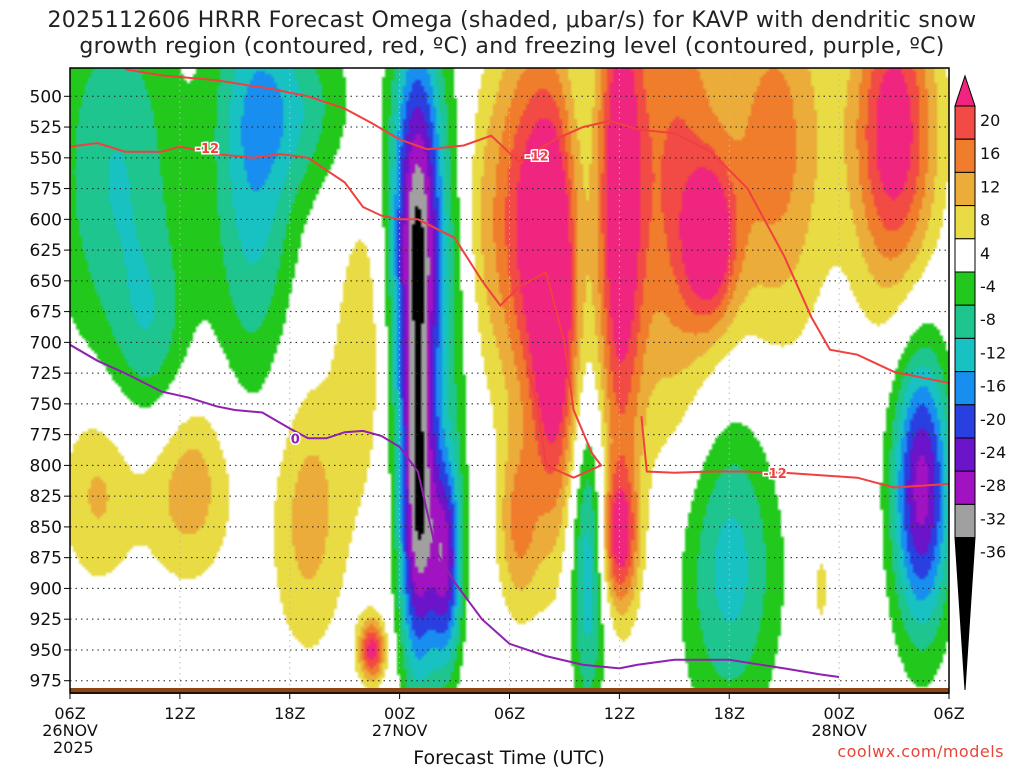 Image resolution: width=1024 pixels, height=768 pixels. I want to click on xtick-label-0-2: 2025, so click(73, 747).